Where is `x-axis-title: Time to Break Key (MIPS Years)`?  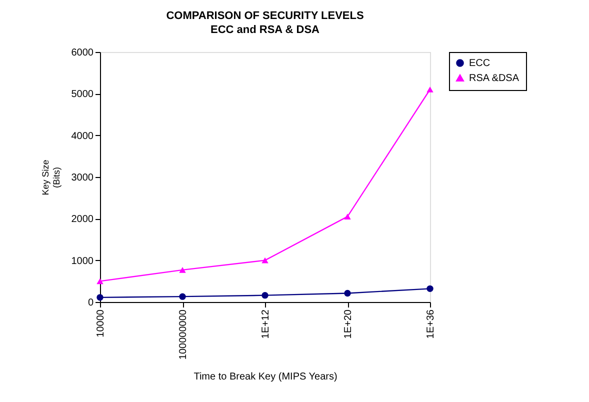 x-axis-title: Time to Break Key (MIPS Years) is located at coordinates (266, 377).